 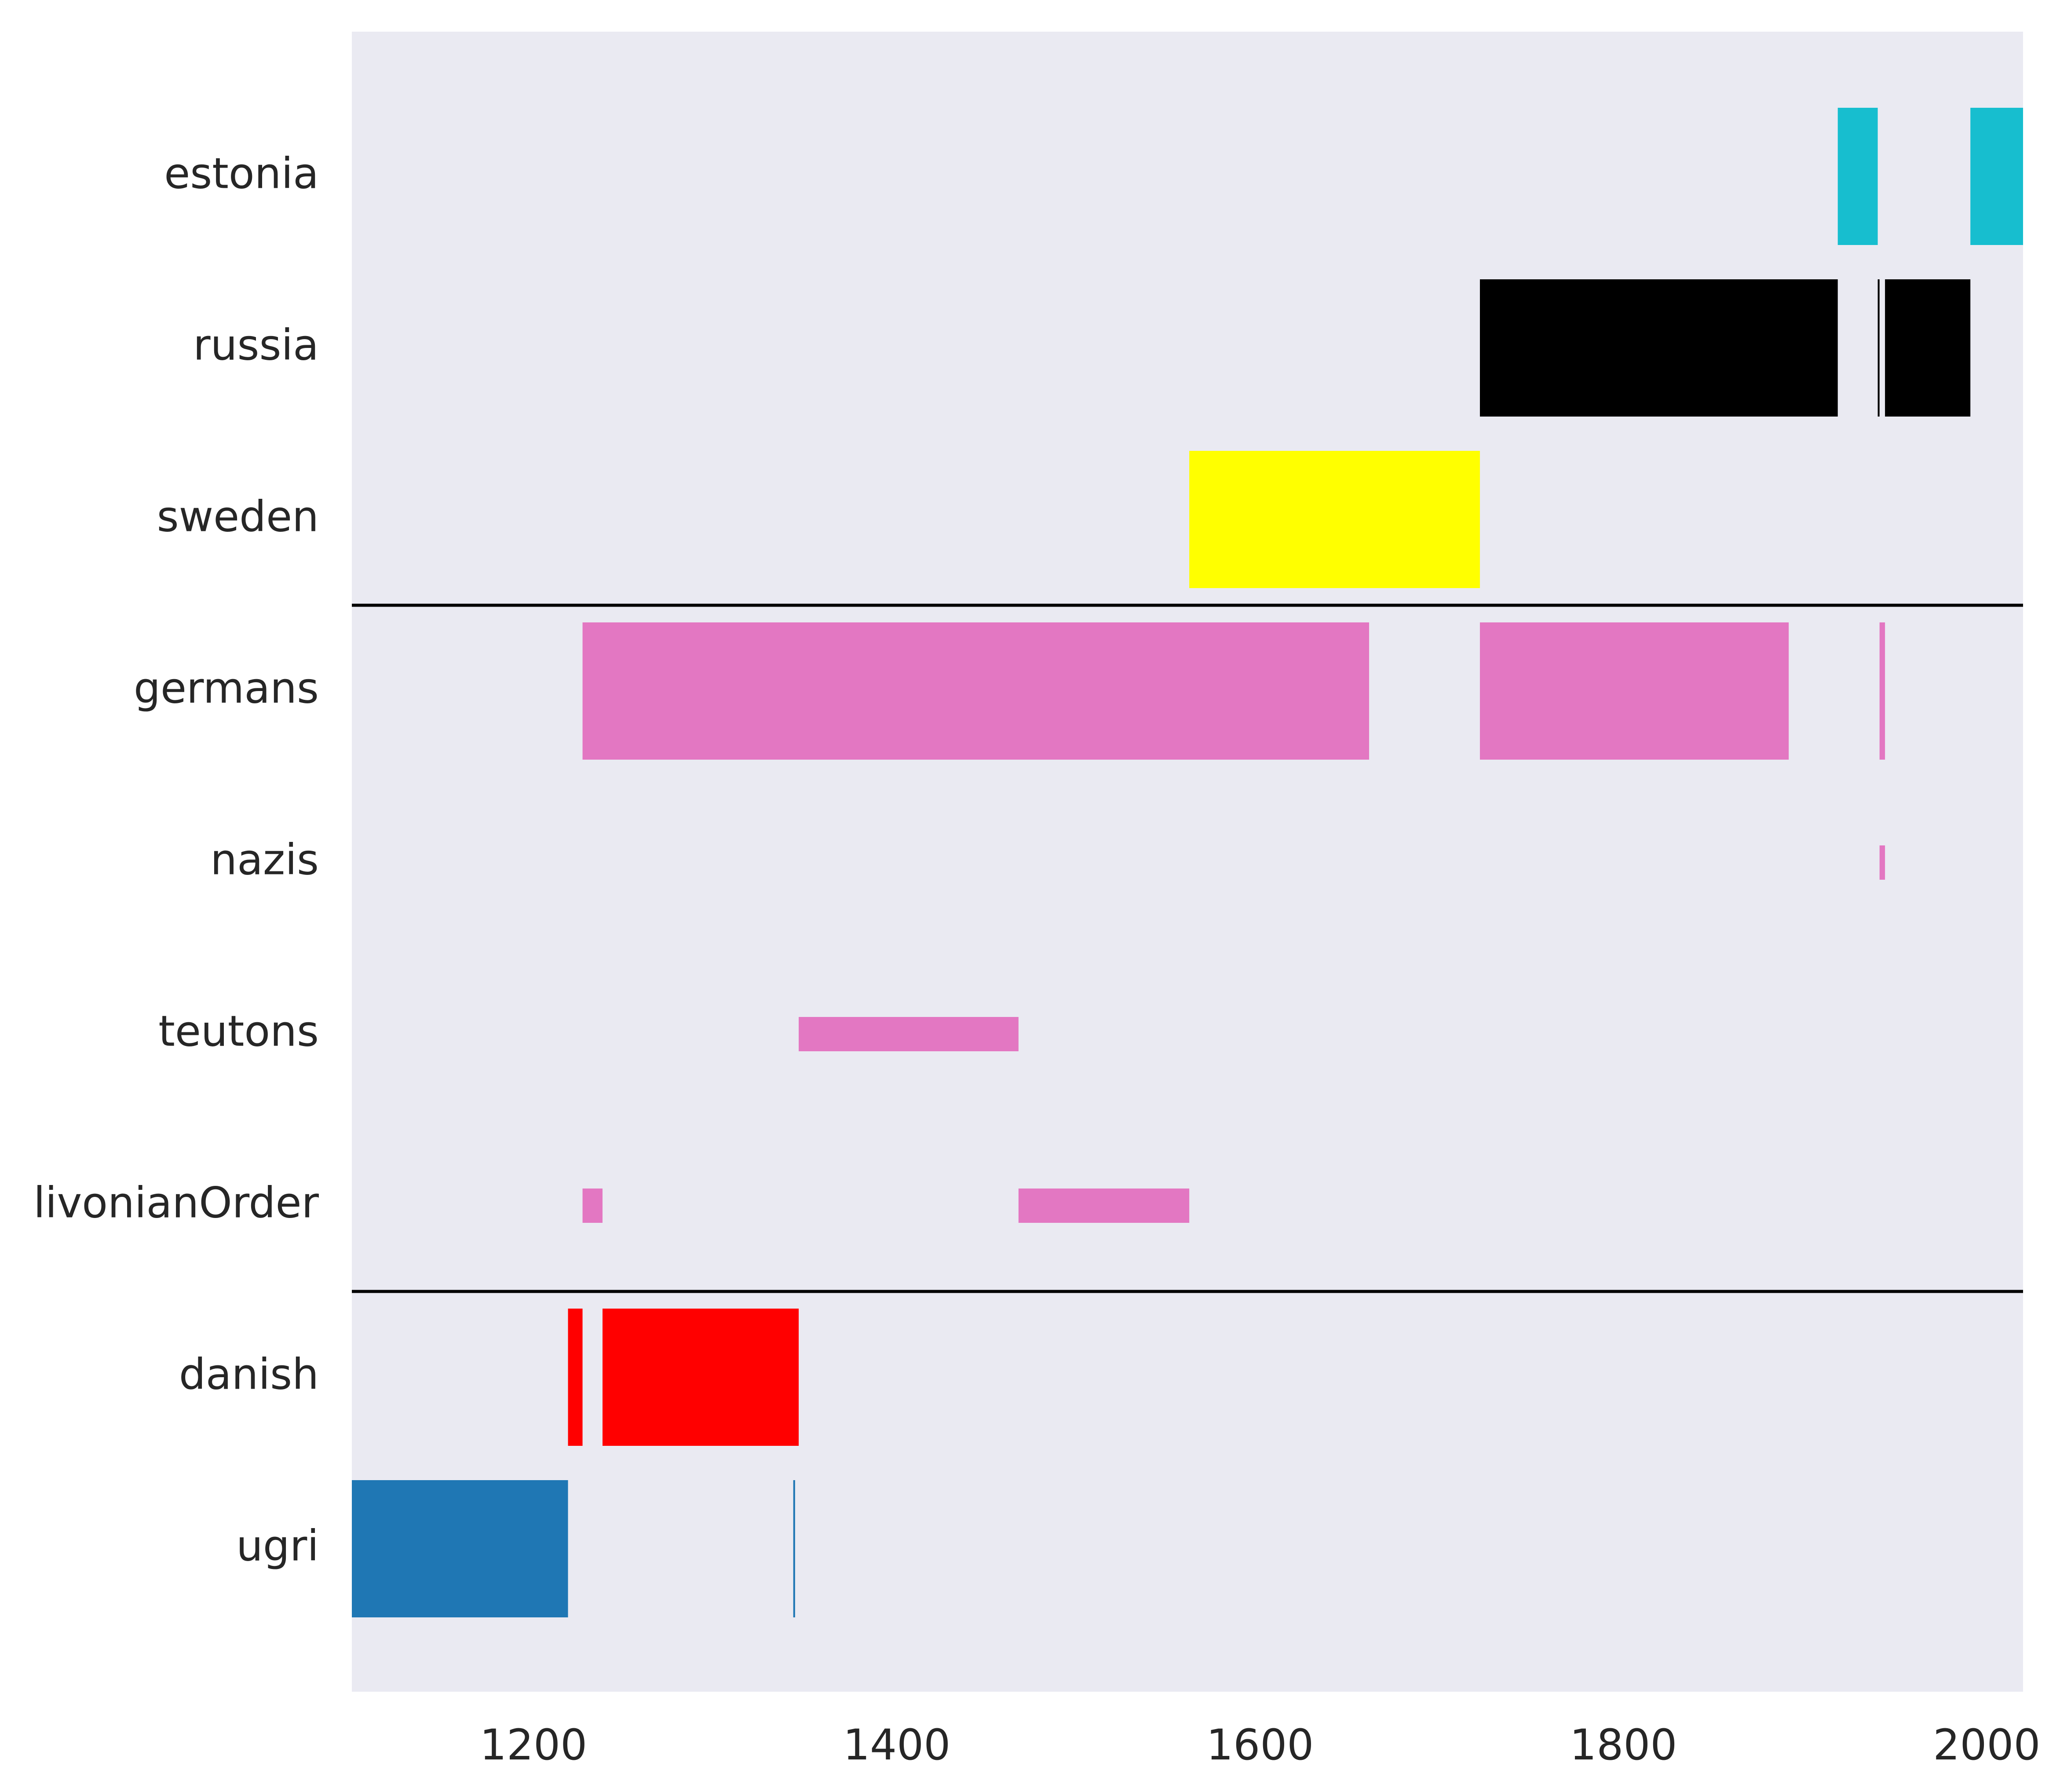 I want to click on x-tick-label-1600: 1600, so click(x=1260, y=1745).